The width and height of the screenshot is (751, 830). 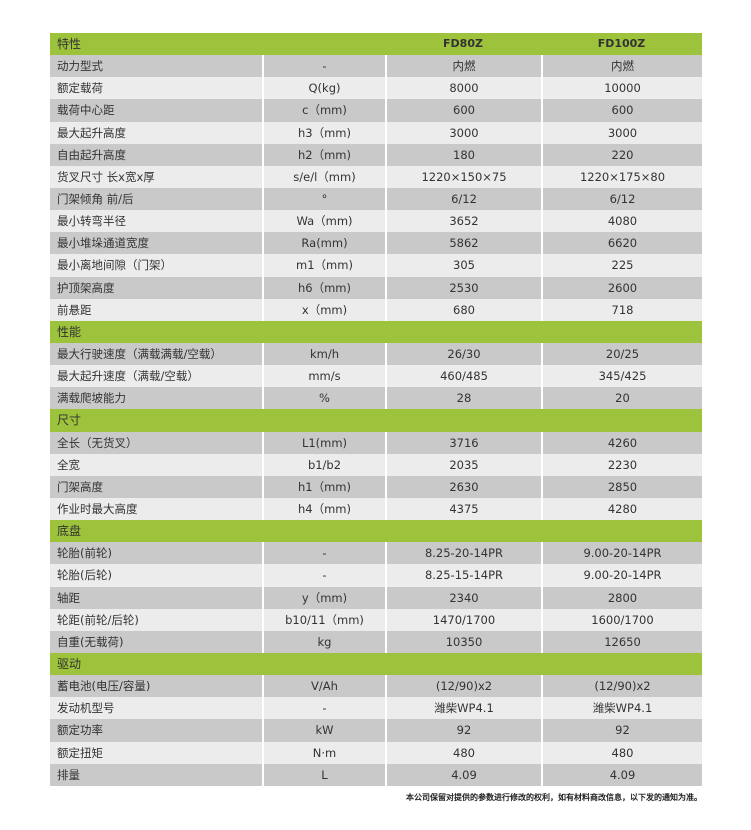 What do you see at coordinates (463, 442) in the screenshot?
I see `value-fd80z: 3716` at bounding box center [463, 442].